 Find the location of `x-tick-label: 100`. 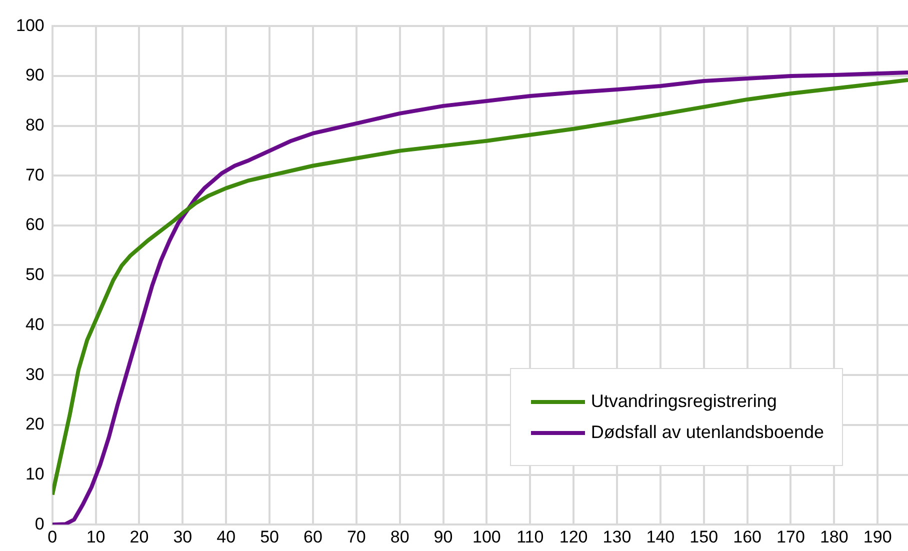

x-tick-label: 100 is located at coordinates (486, 536).